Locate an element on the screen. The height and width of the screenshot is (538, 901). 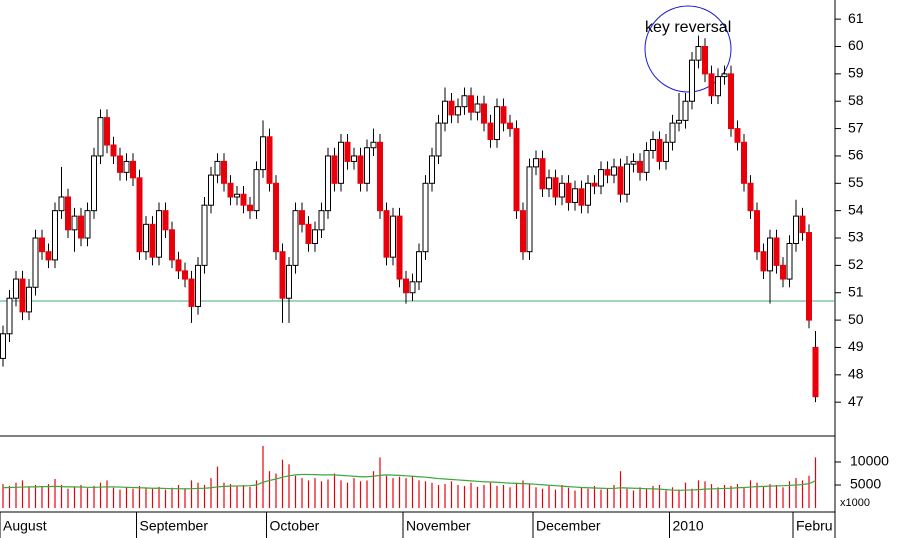
y-tick-label: 53 is located at coordinates (856, 237).